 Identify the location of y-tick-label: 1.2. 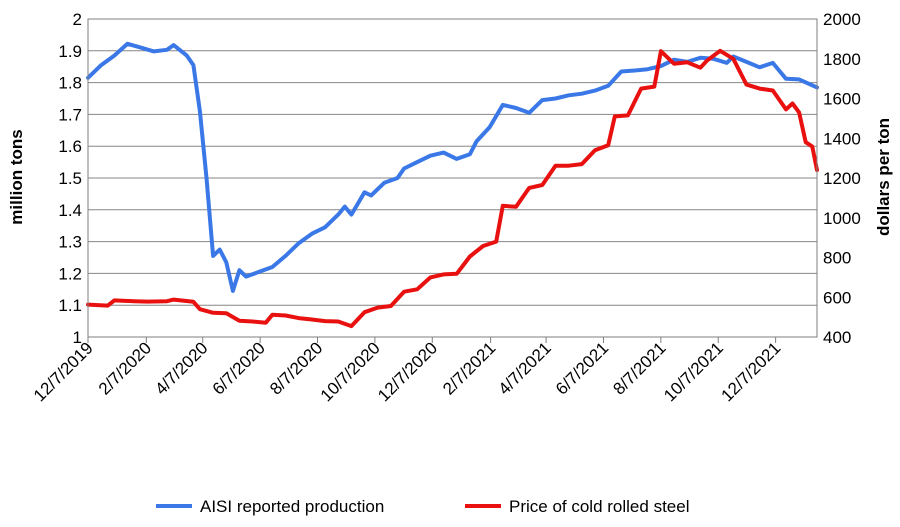
(70, 273).